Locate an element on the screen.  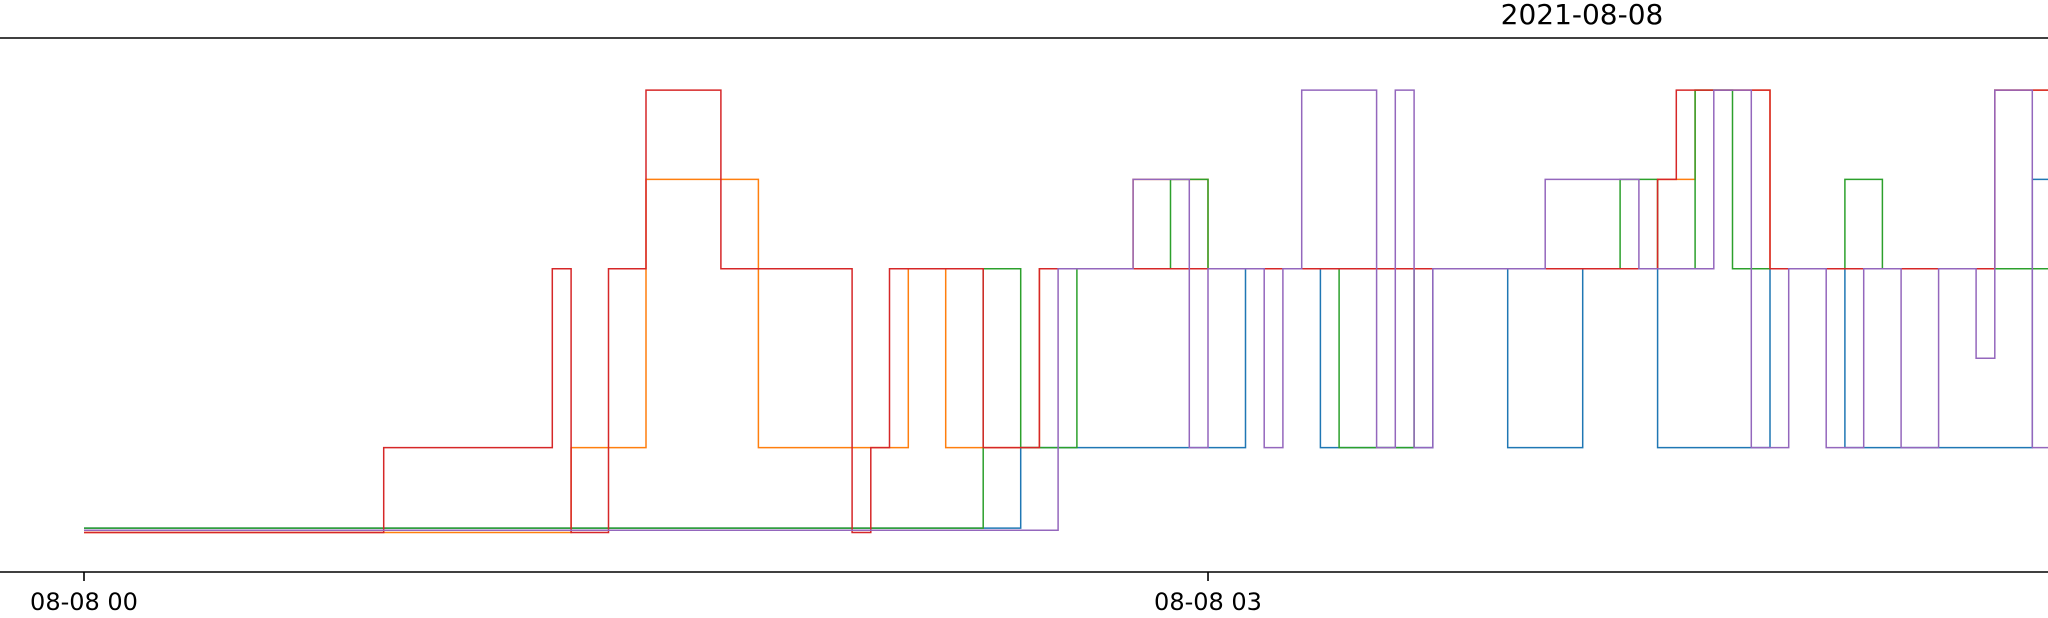
x-tick-label: 08-08 03 is located at coordinates (1208, 602).